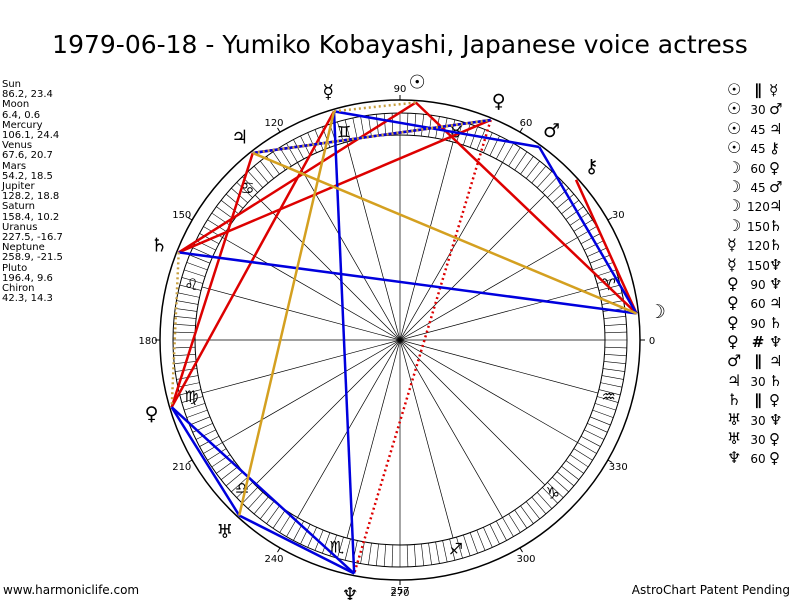  What do you see at coordinates (17, 146) in the screenshot?
I see `position-planet-name: Venus` at bounding box center [17, 146].